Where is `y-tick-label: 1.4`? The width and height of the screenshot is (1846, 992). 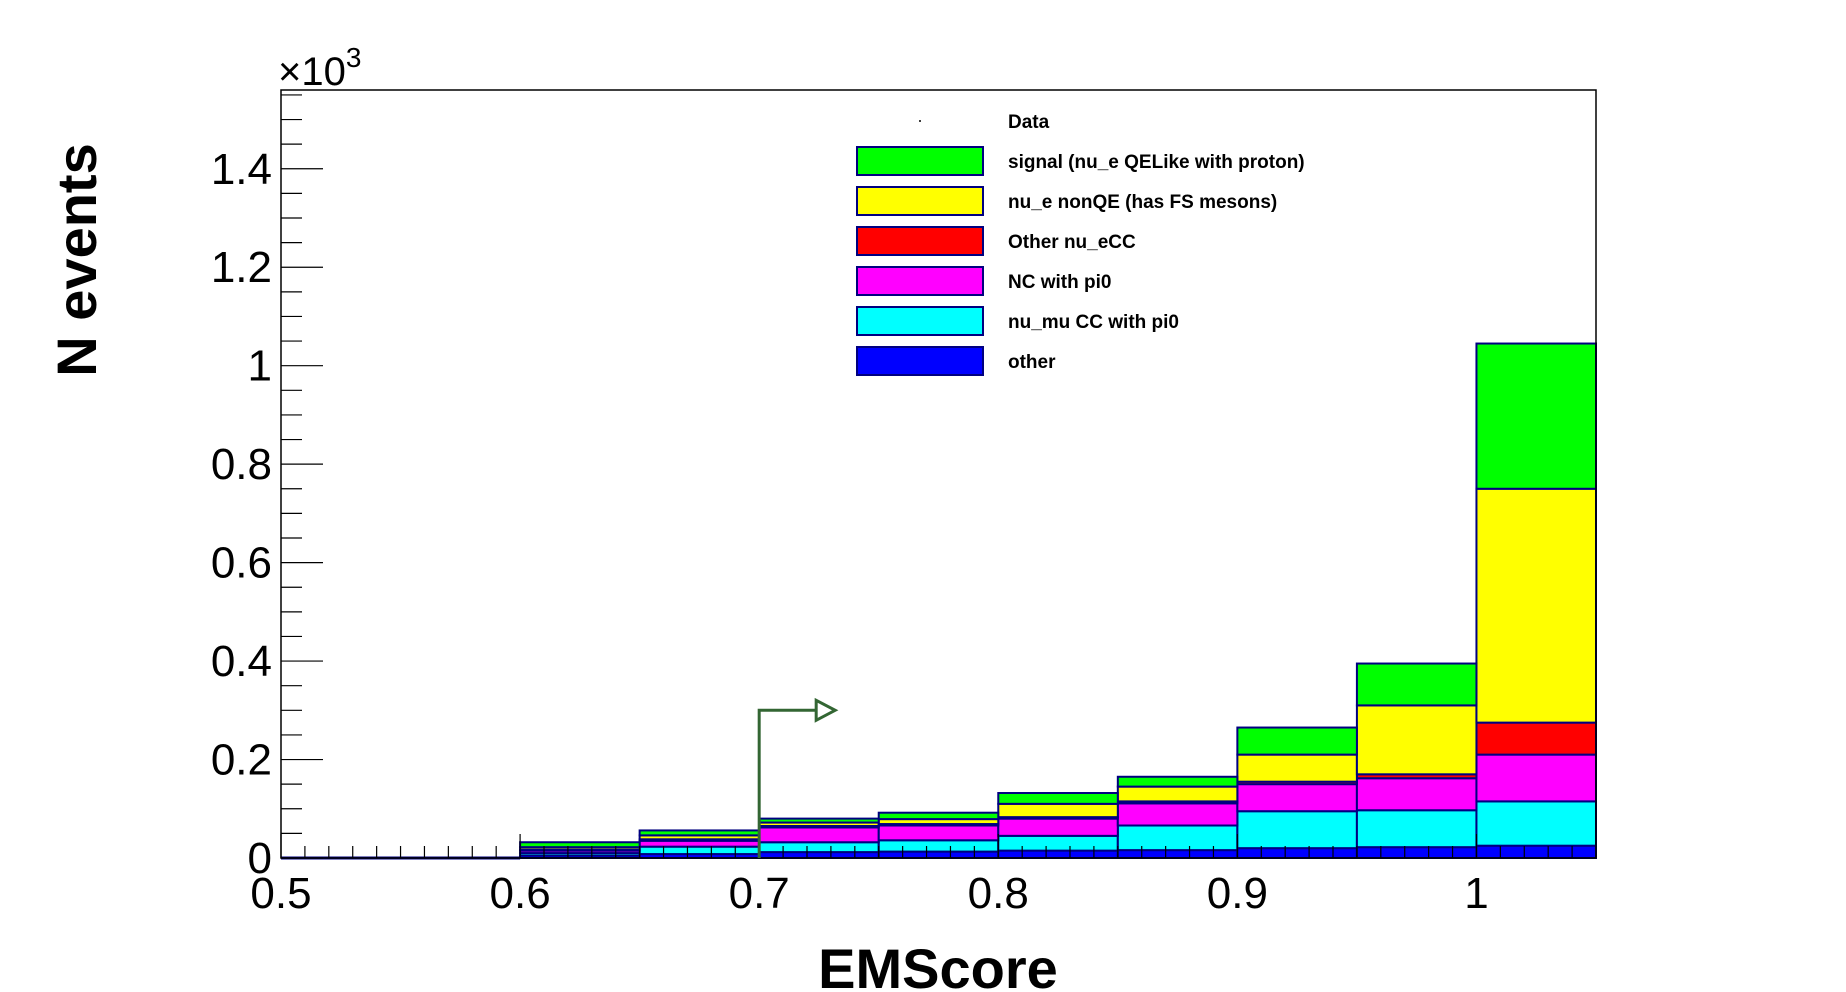 y-tick-label: 1.4 is located at coordinates (241, 169).